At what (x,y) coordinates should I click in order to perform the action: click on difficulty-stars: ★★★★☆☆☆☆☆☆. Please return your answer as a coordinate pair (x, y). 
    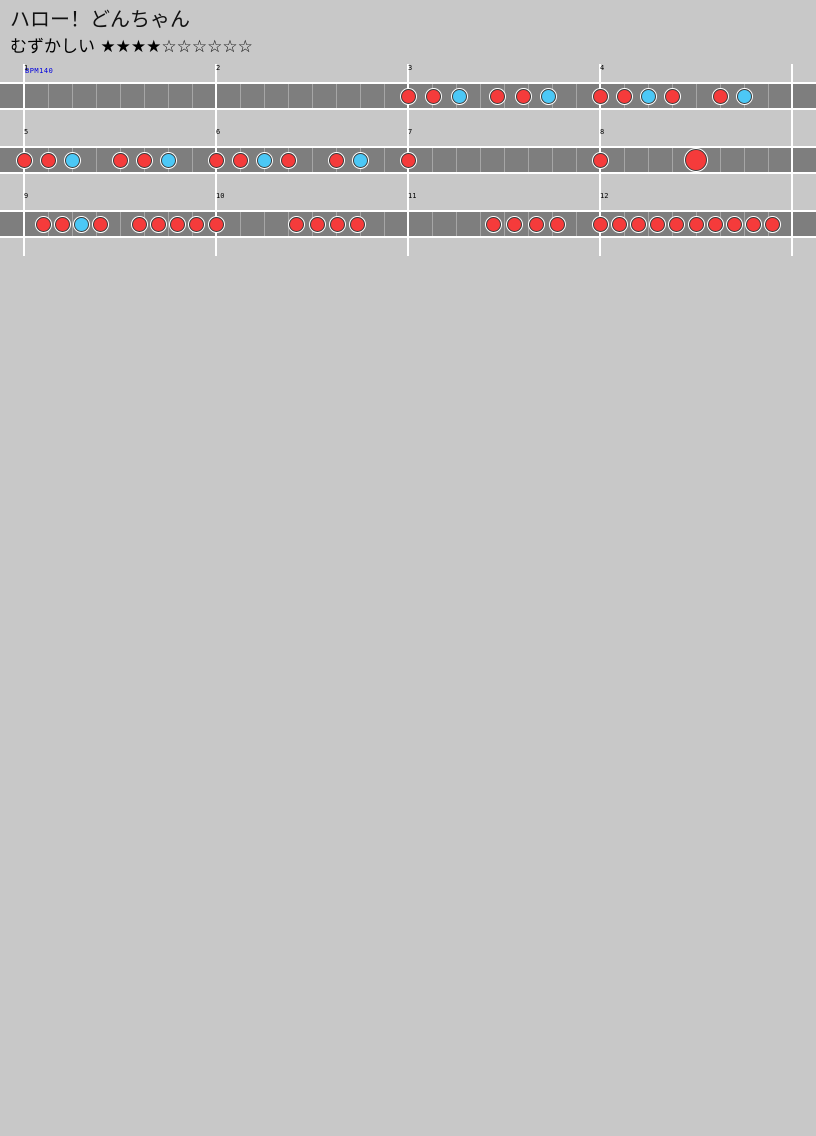
    Looking at the image, I should click on (176, 47).